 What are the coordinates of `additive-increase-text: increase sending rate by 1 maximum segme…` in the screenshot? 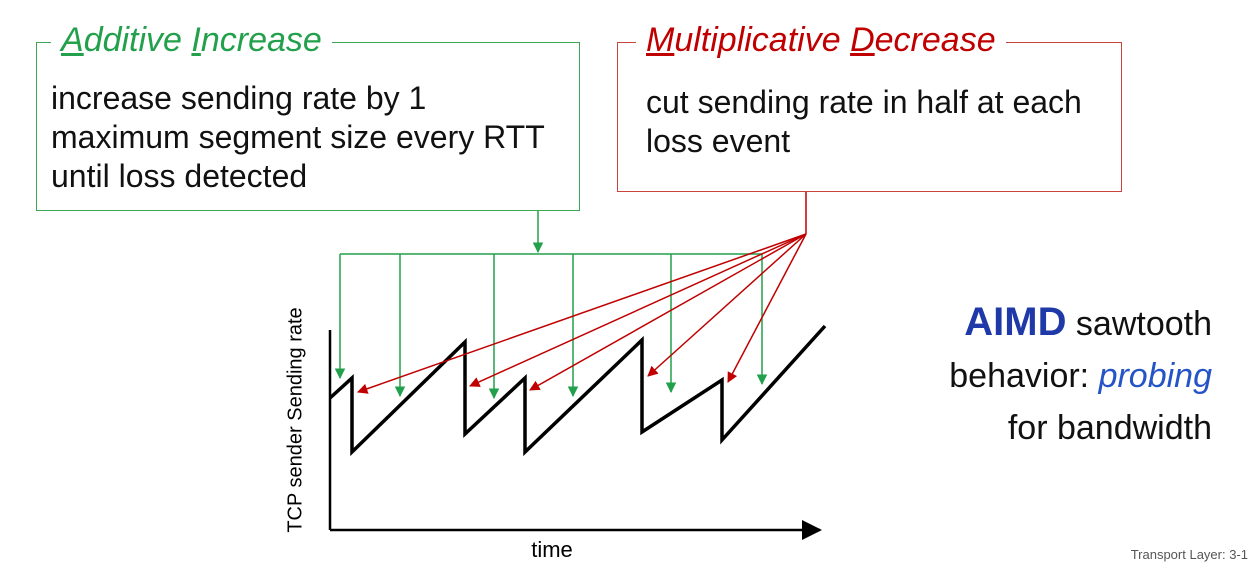 It's located at (298, 137).